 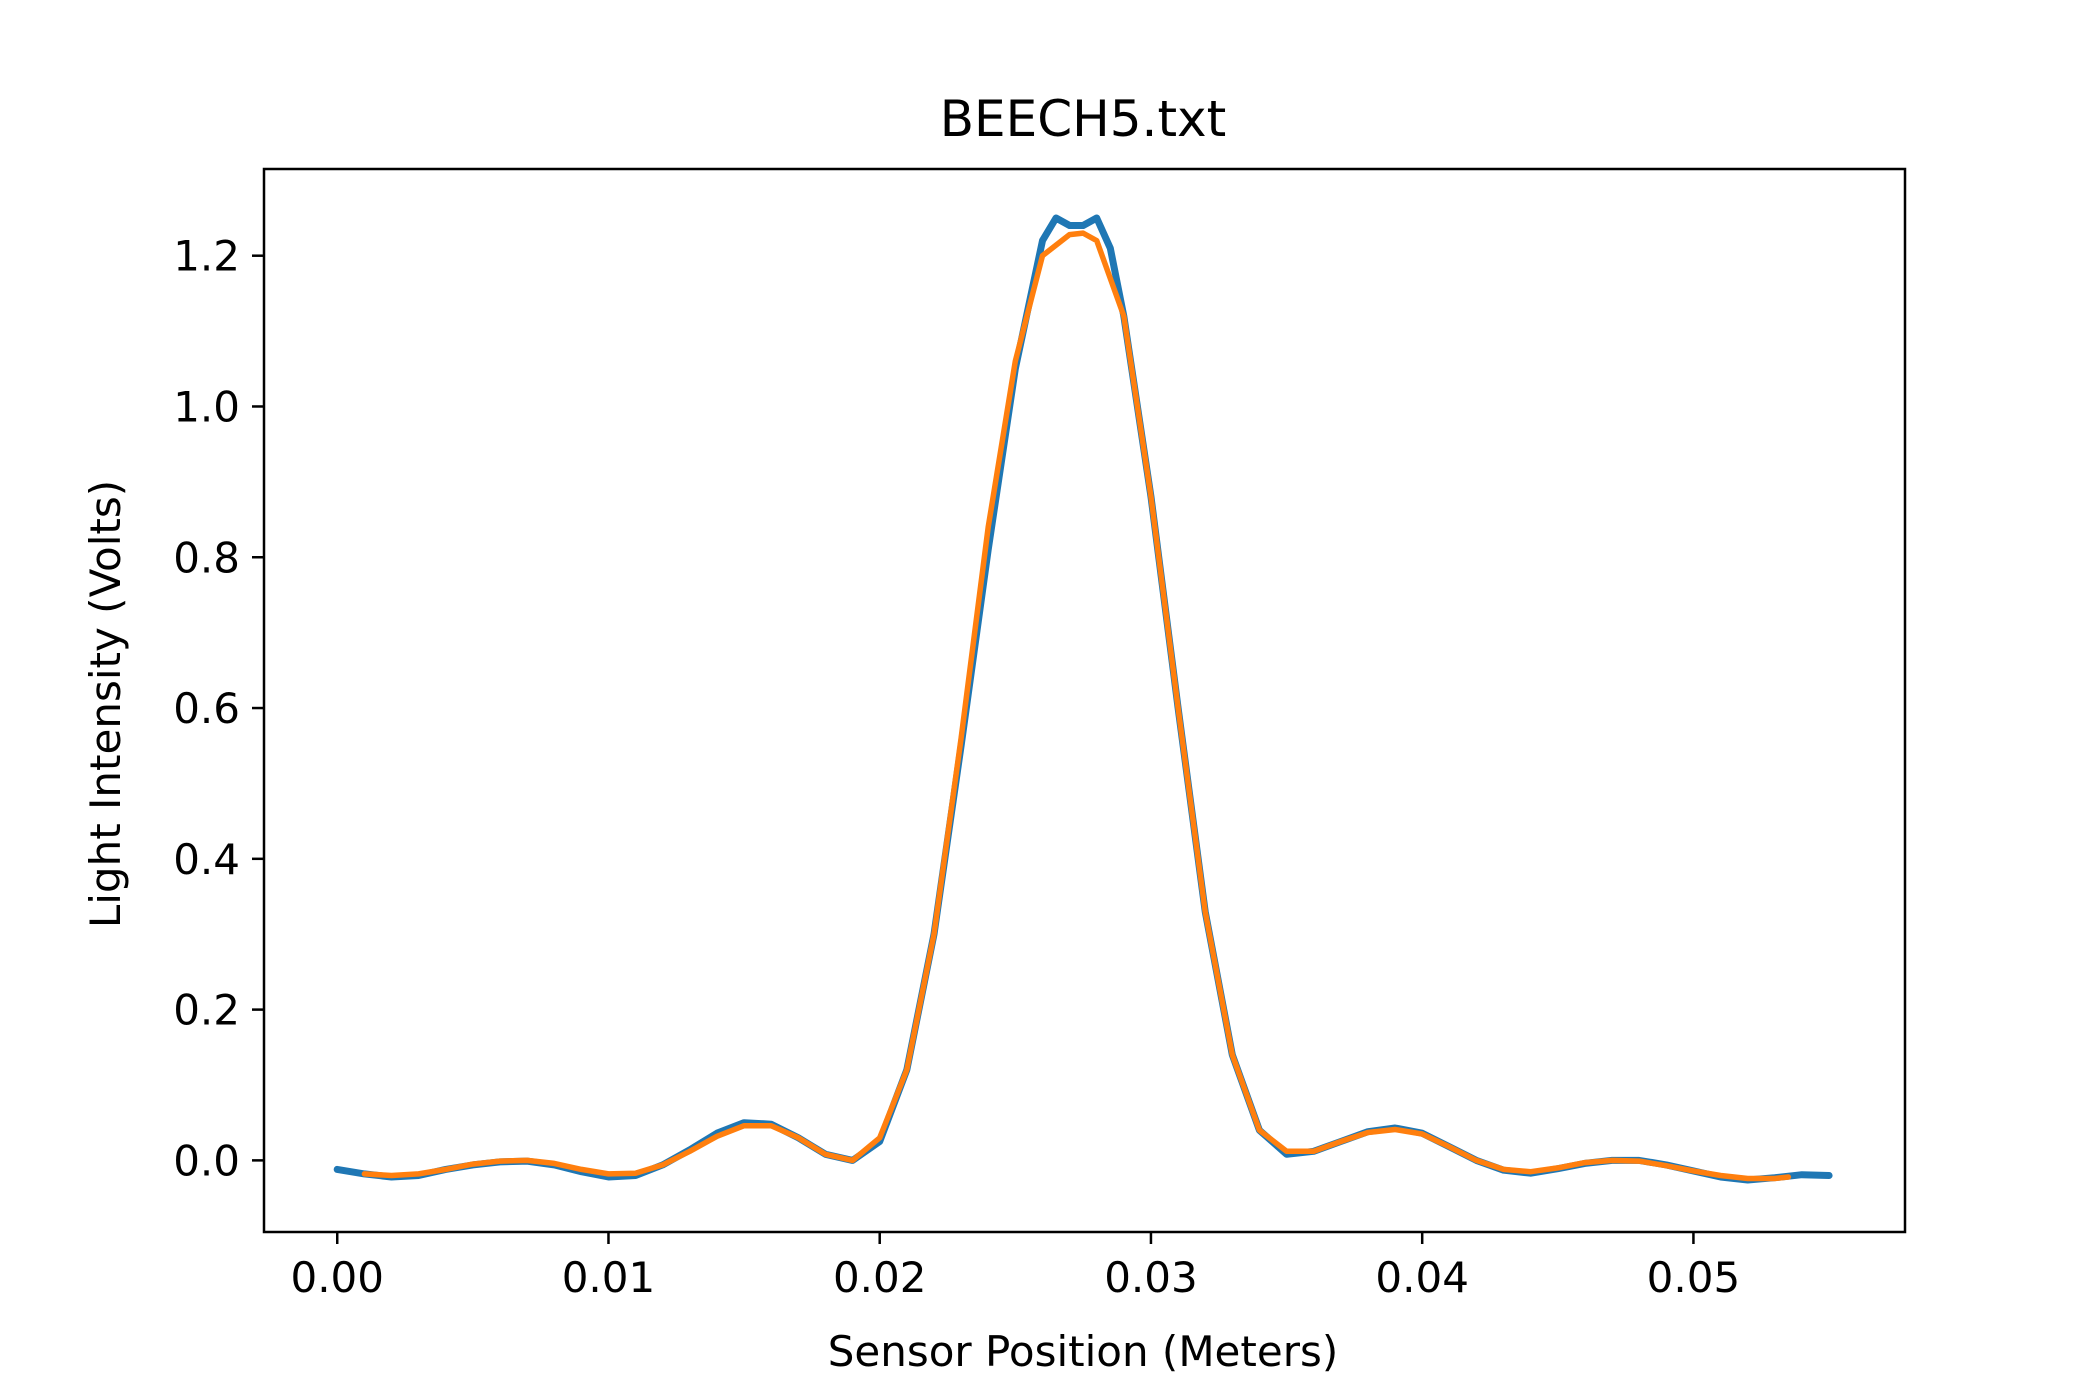 I want to click on x-tick-label: 0.02, so click(x=880, y=1277).